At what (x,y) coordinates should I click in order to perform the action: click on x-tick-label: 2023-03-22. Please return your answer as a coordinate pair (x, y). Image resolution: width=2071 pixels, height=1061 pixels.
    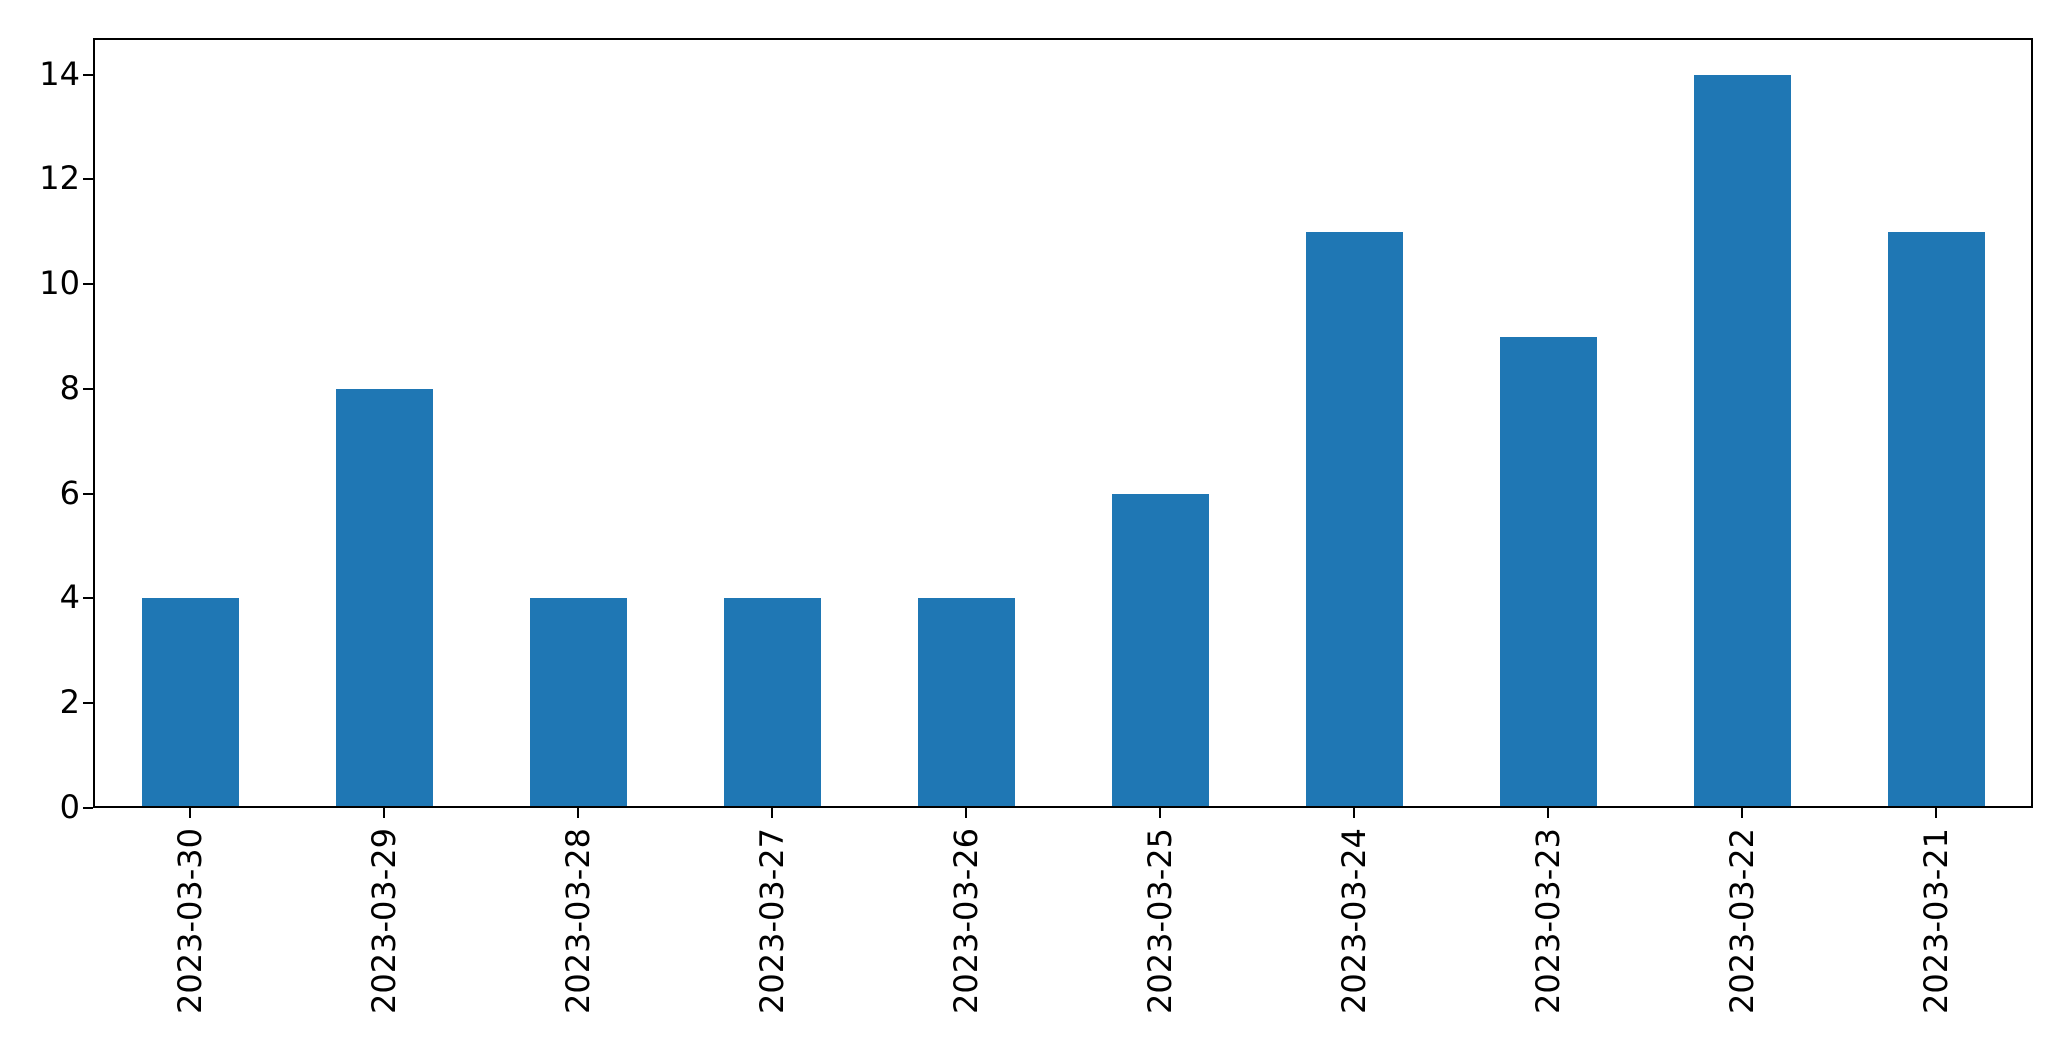
    Looking at the image, I should click on (1742, 921).